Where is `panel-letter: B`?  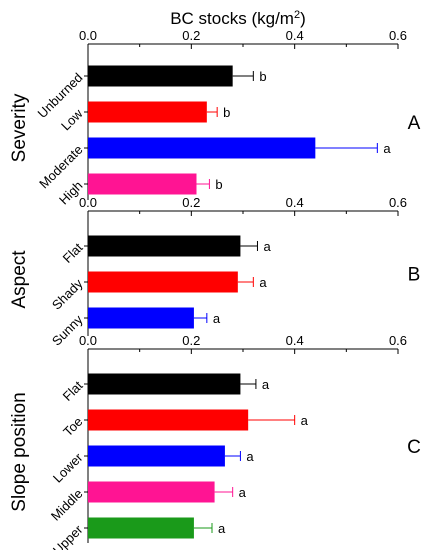
panel-letter: B is located at coordinates (414, 275).